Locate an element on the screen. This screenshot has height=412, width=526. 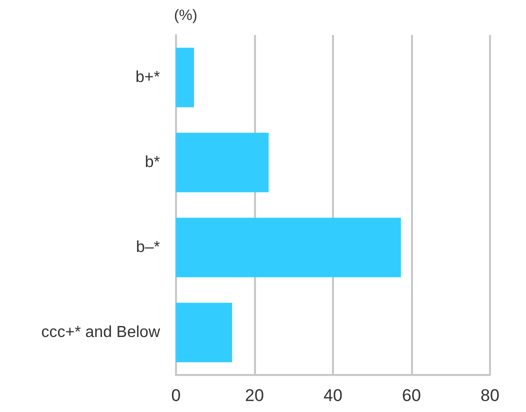
x-tick-label: 20 is located at coordinates (254, 395).